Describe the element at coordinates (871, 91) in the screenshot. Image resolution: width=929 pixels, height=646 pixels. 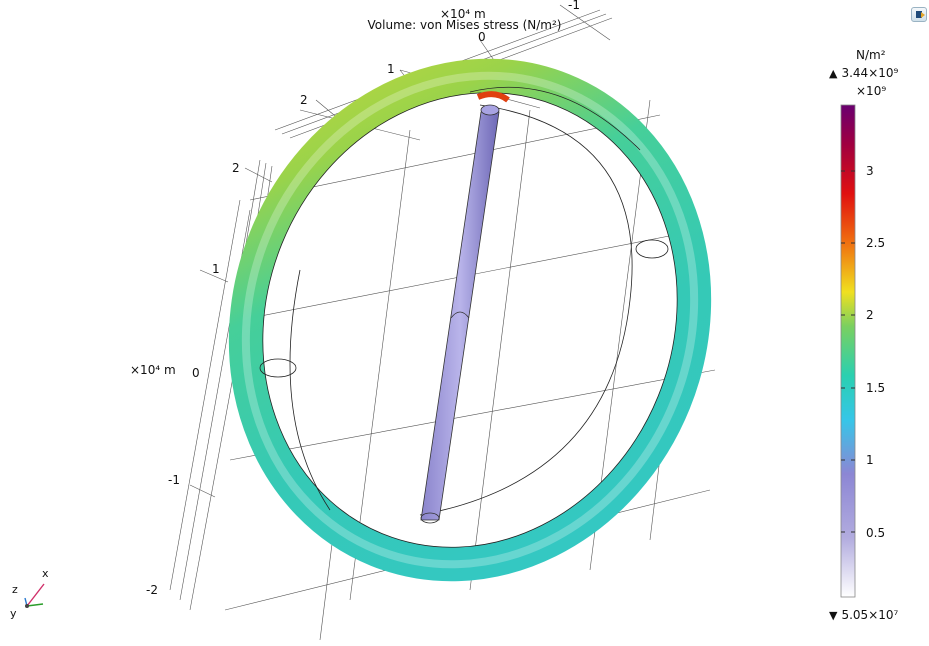
I see `colorbar-scale-label: ×10⁹` at that location.